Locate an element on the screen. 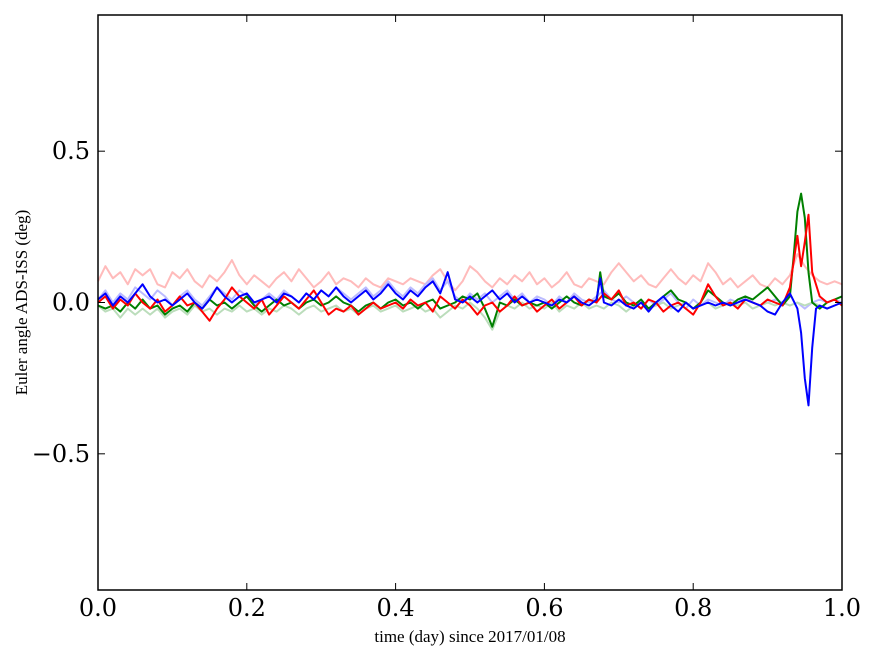 This screenshot has height=662, width=875. x-tick-label: 0.4 is located at coordinates (396, 608).